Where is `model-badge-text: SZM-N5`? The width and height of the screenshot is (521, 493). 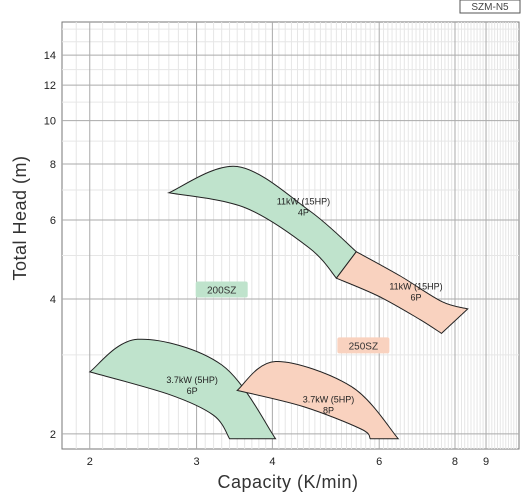 model-badge-text: SZM-N5 is located at coordinates (490, 7).